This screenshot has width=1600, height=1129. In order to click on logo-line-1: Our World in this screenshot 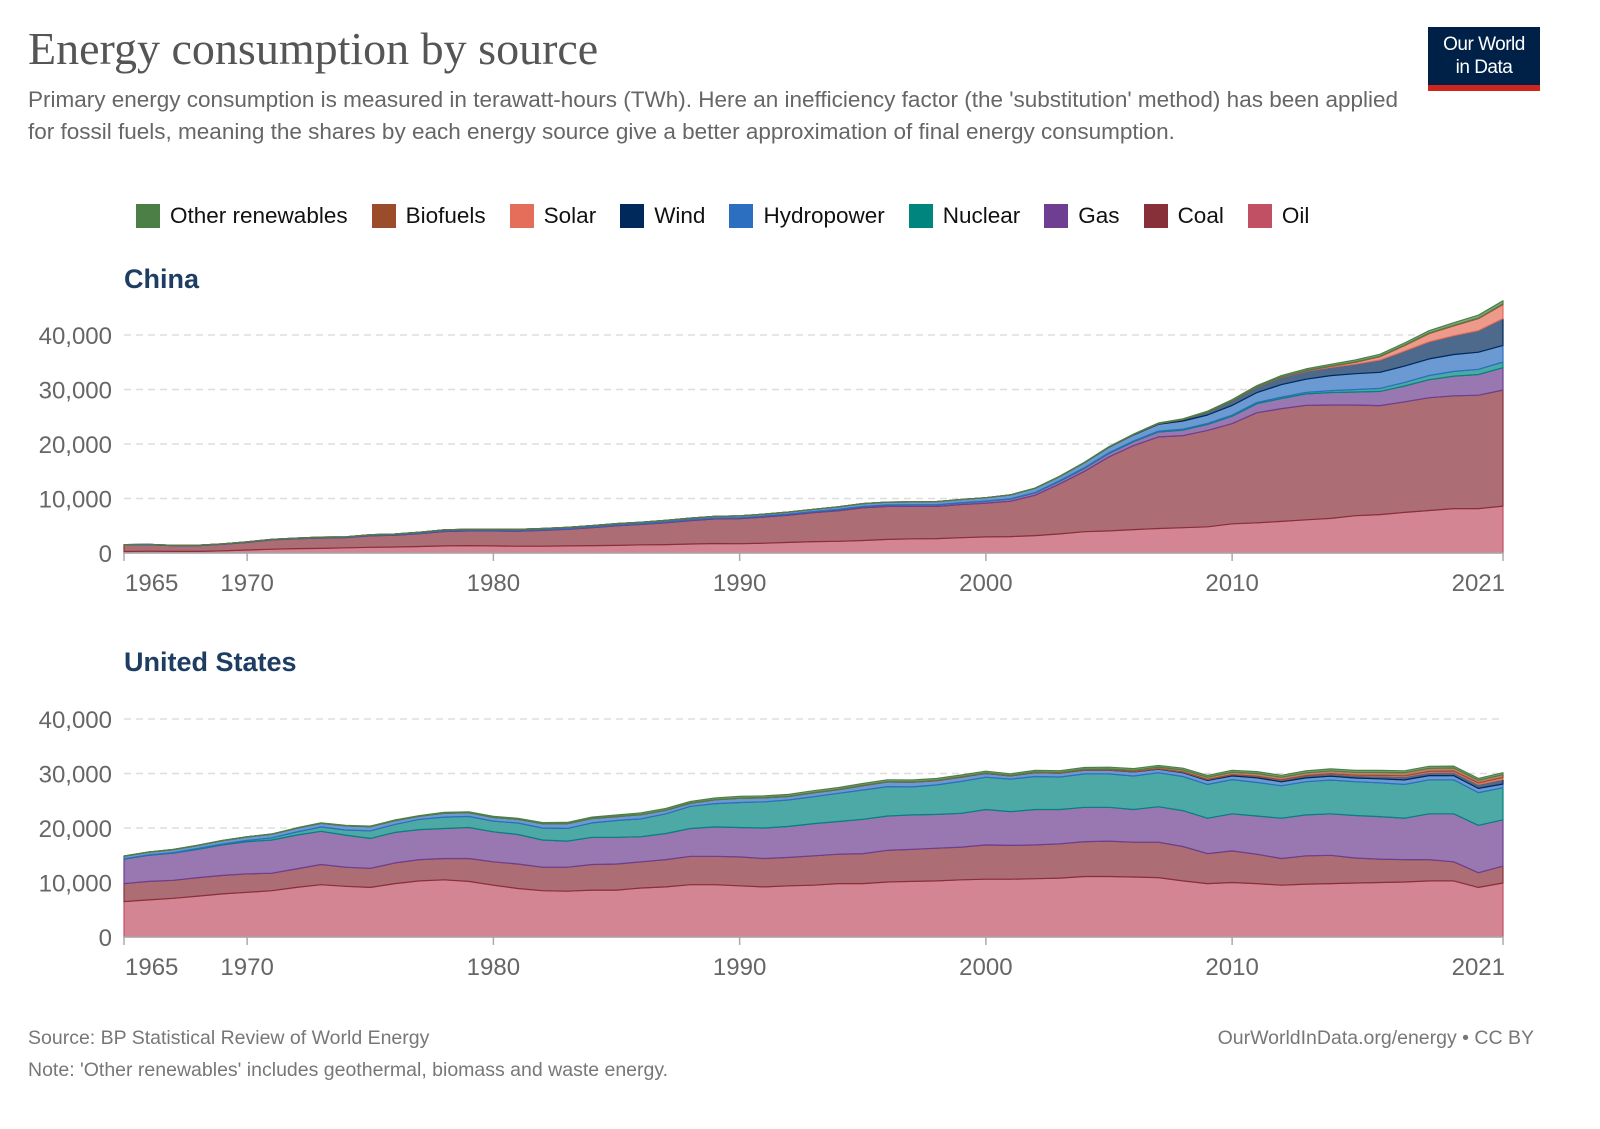, I will do `click(1484, 44)`.